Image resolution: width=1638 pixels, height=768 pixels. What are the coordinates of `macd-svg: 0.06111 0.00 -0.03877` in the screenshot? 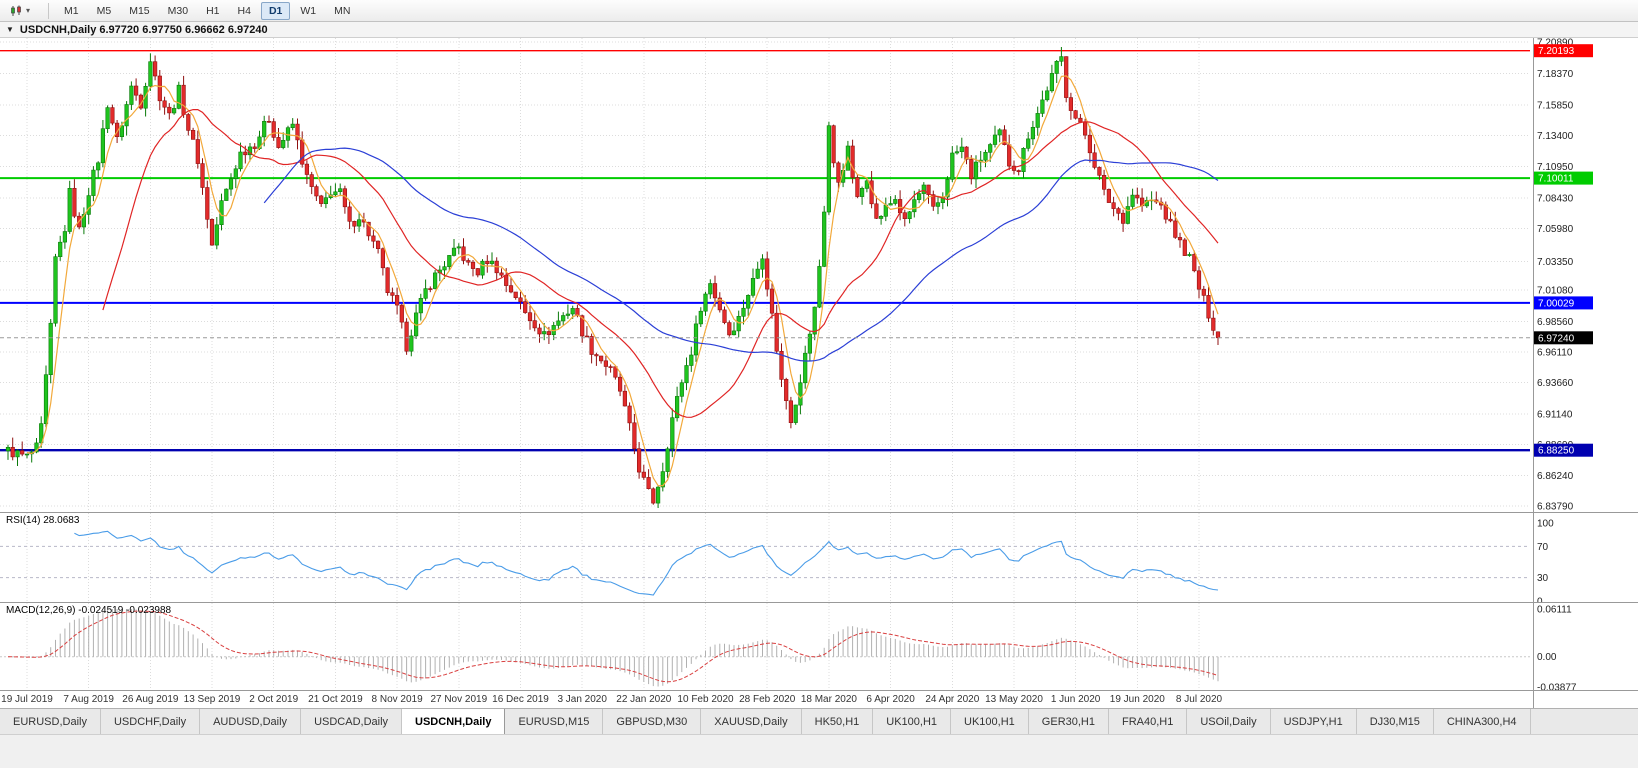 It's located at (819, 647).